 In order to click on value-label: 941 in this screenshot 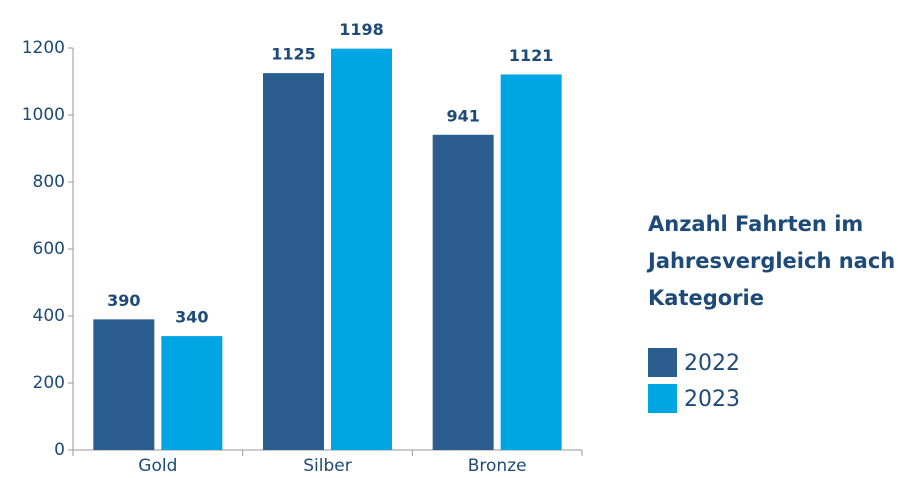, I will do `click(462, 115)`.